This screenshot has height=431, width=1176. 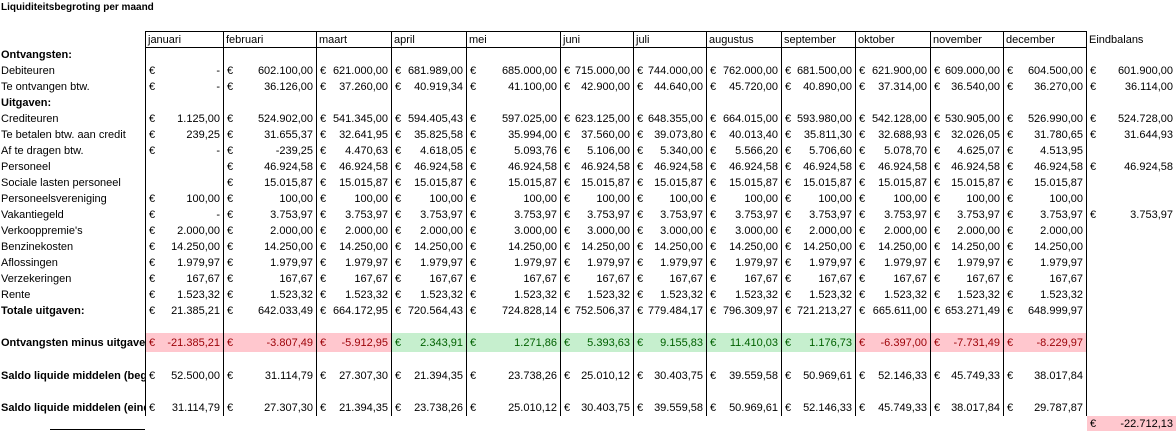 I want to click on value-cell: € -, so click(x=184, y=87).